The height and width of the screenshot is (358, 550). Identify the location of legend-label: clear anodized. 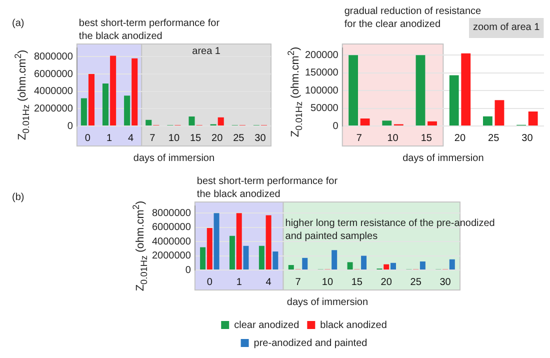
(267, 325).